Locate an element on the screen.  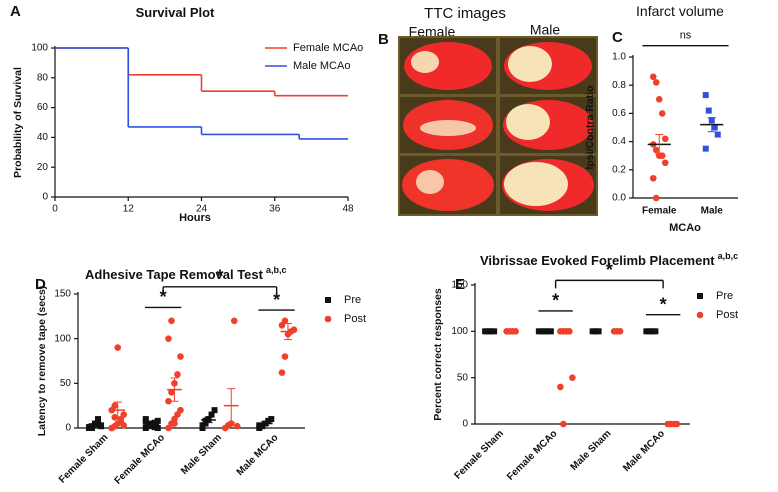
y-axis-label: Ipsi/Contra Ratio is located at coordinates (590, 127).